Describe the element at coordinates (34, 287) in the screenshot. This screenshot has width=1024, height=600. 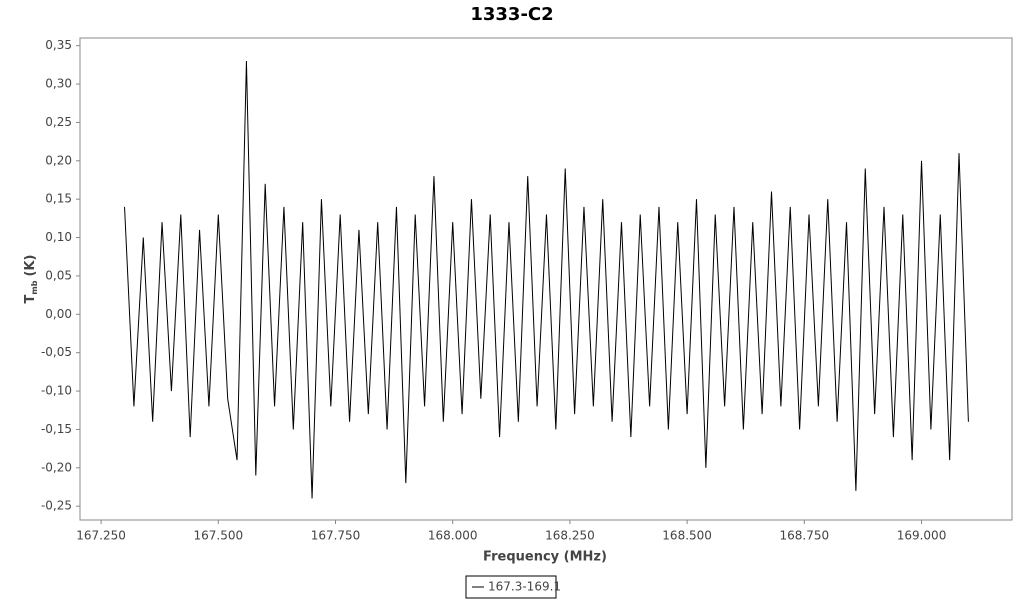
I see `y-axis-sub: mb` at that location.